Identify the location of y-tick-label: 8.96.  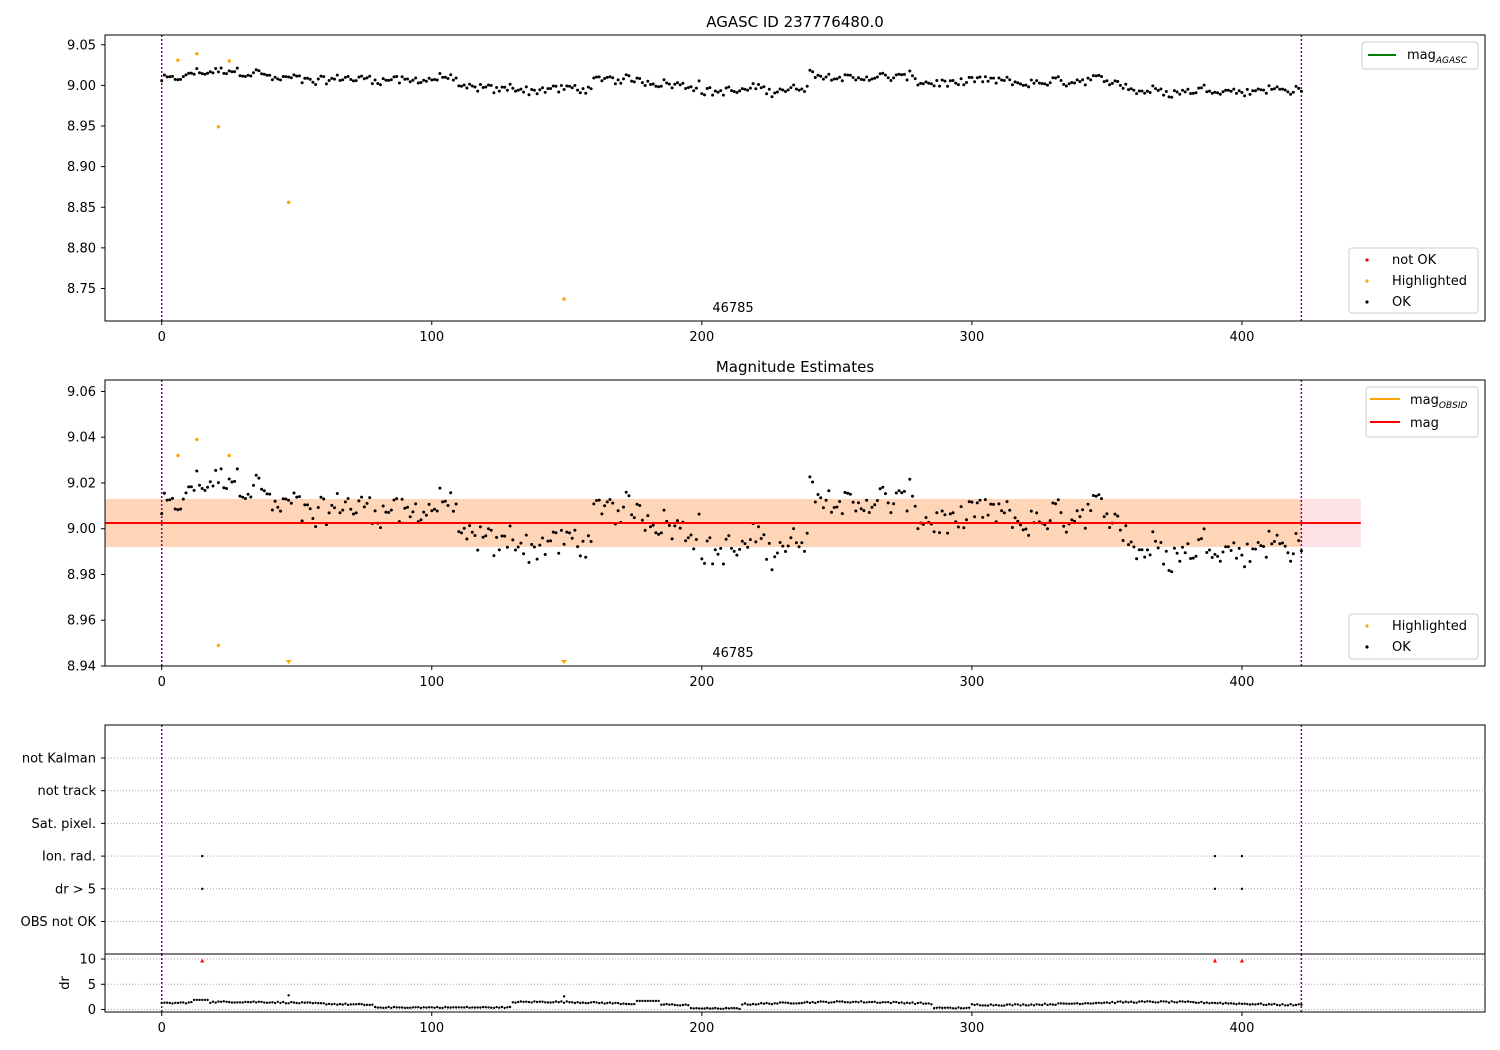
(81, 621).